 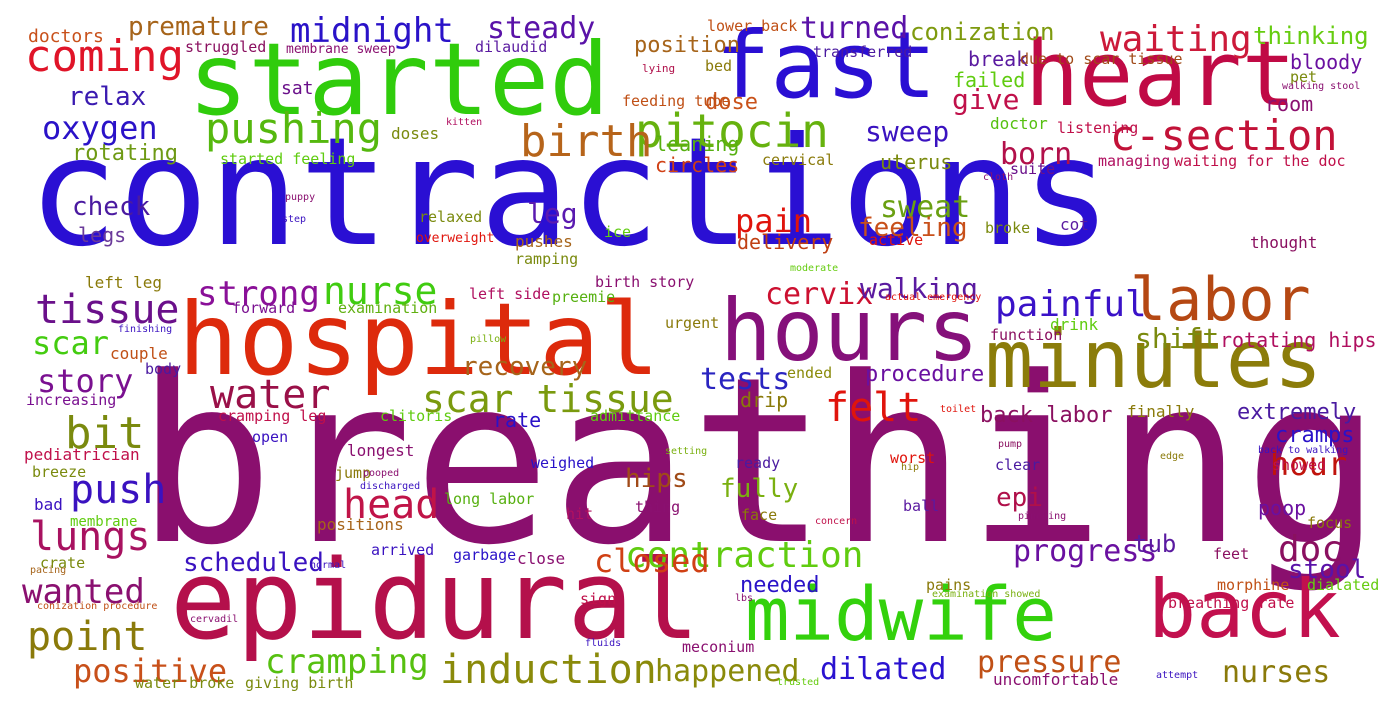 I want to click on word-positions: positions, so click(x=360, y=524).